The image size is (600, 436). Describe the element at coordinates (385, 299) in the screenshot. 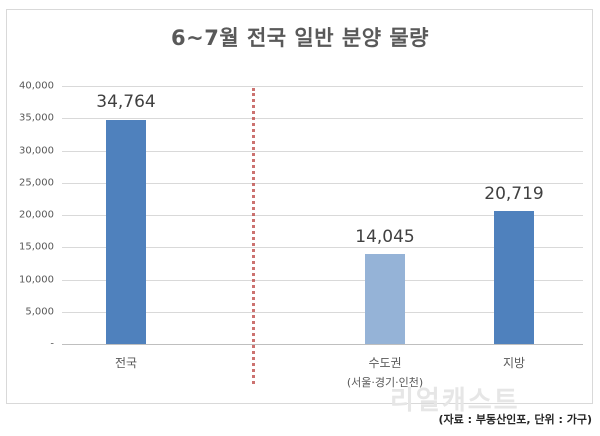

I see `bar-capital-region` at that location.